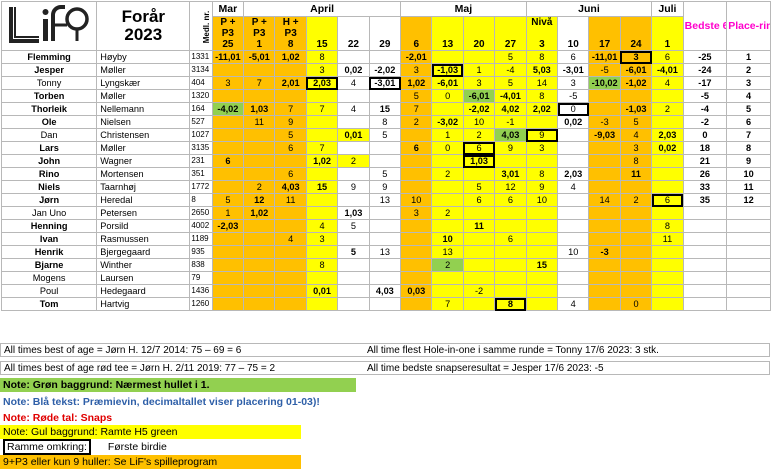 This screenshot has width=776, height=472. Describe the element at coordinates (143, 213) in the screenshot. I see `player-last-name: Petersen` at that location.